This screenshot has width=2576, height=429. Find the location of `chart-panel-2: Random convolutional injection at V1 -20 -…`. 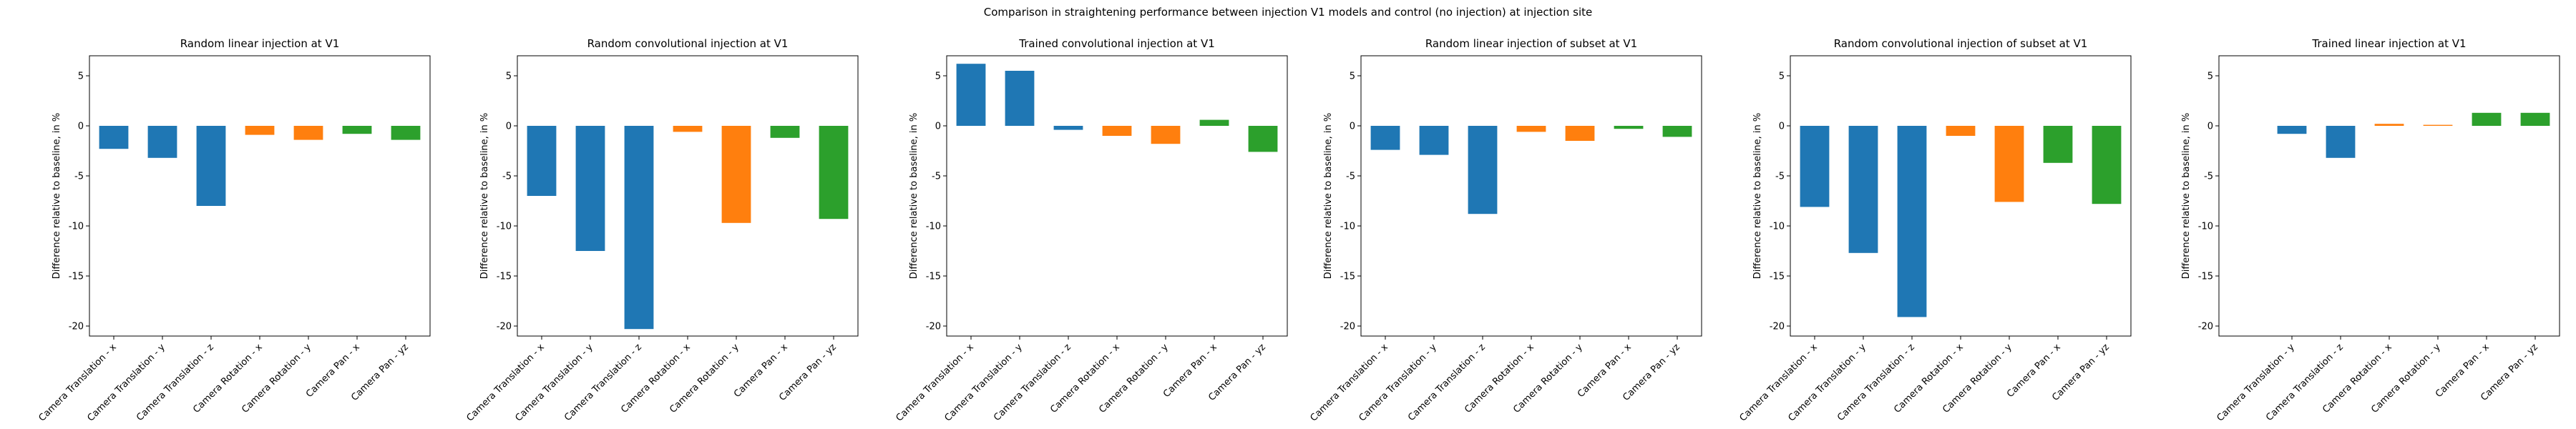

chart-panel-2: Random convolutional injection at V1 -20 -… is located at coordinates (662, 230).